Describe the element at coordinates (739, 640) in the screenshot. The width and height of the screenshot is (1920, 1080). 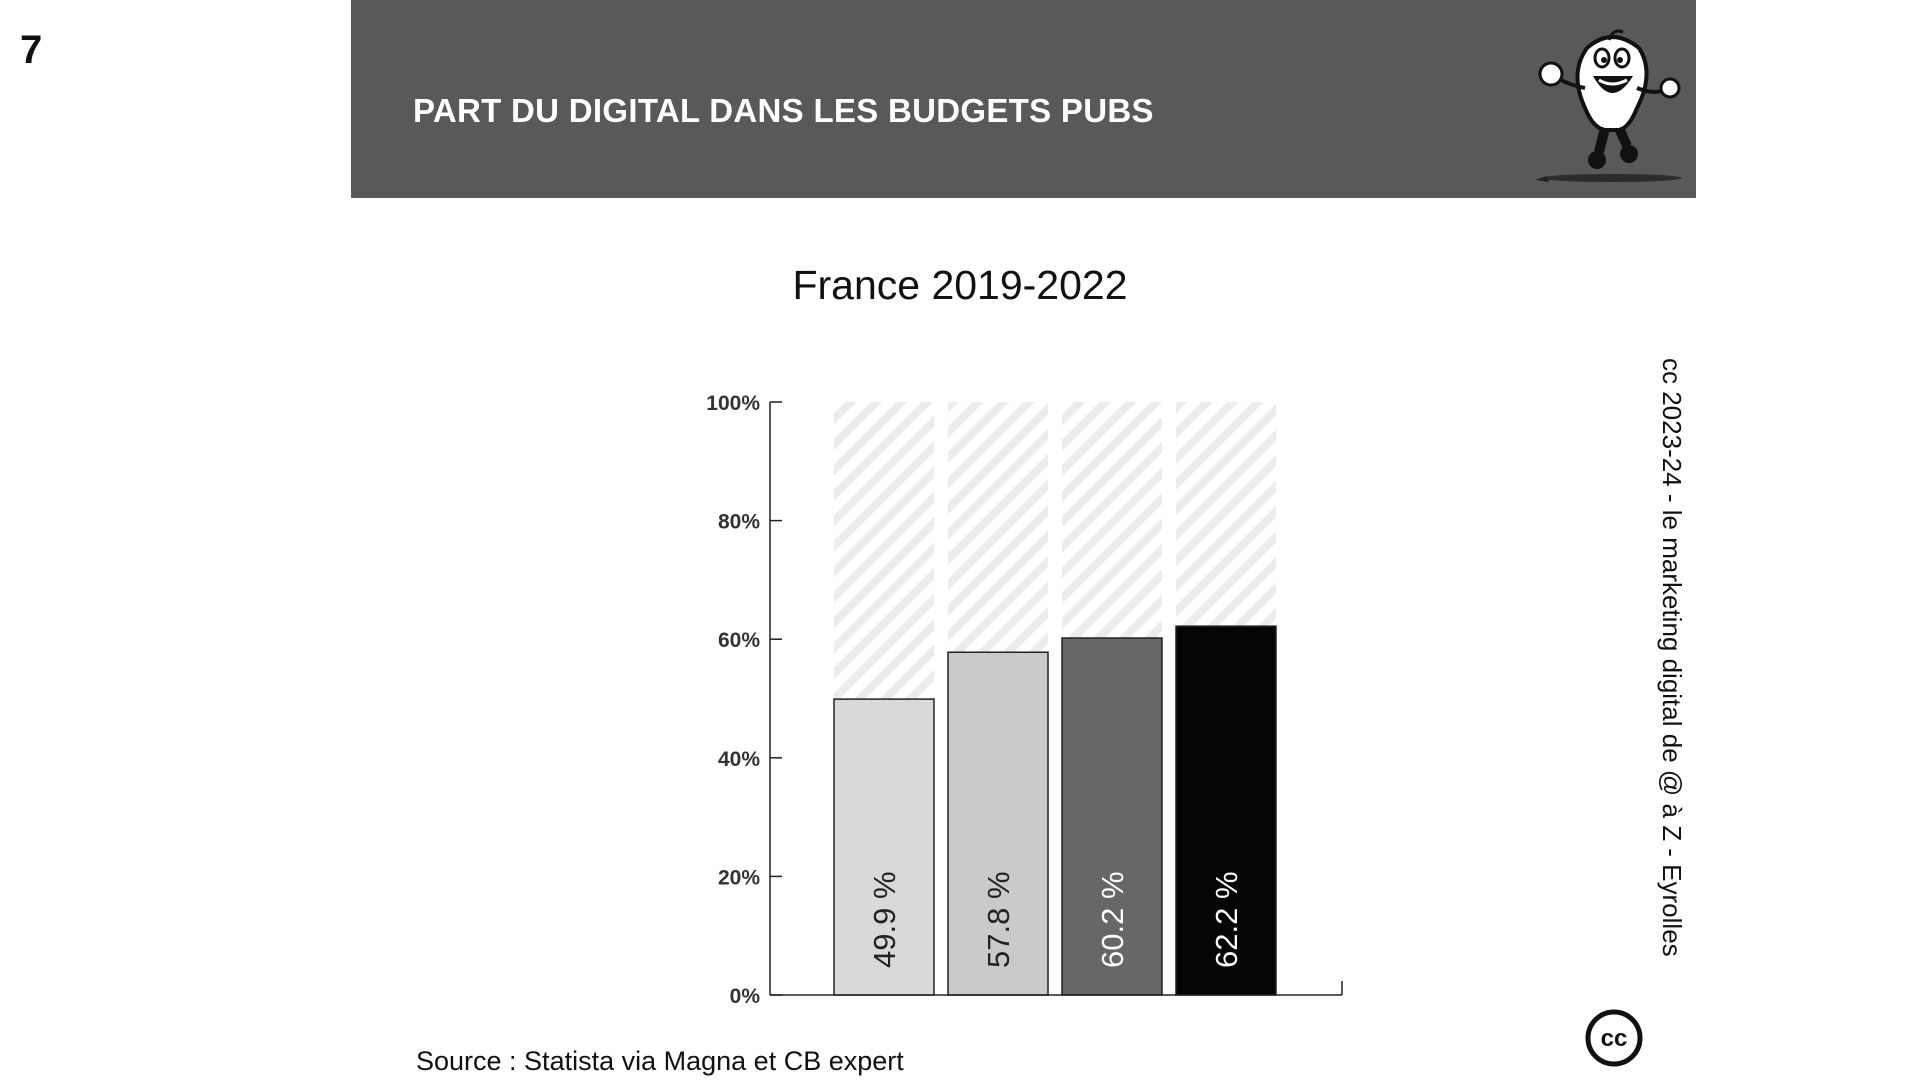
I see `y-tick-label: 60%` at that location.